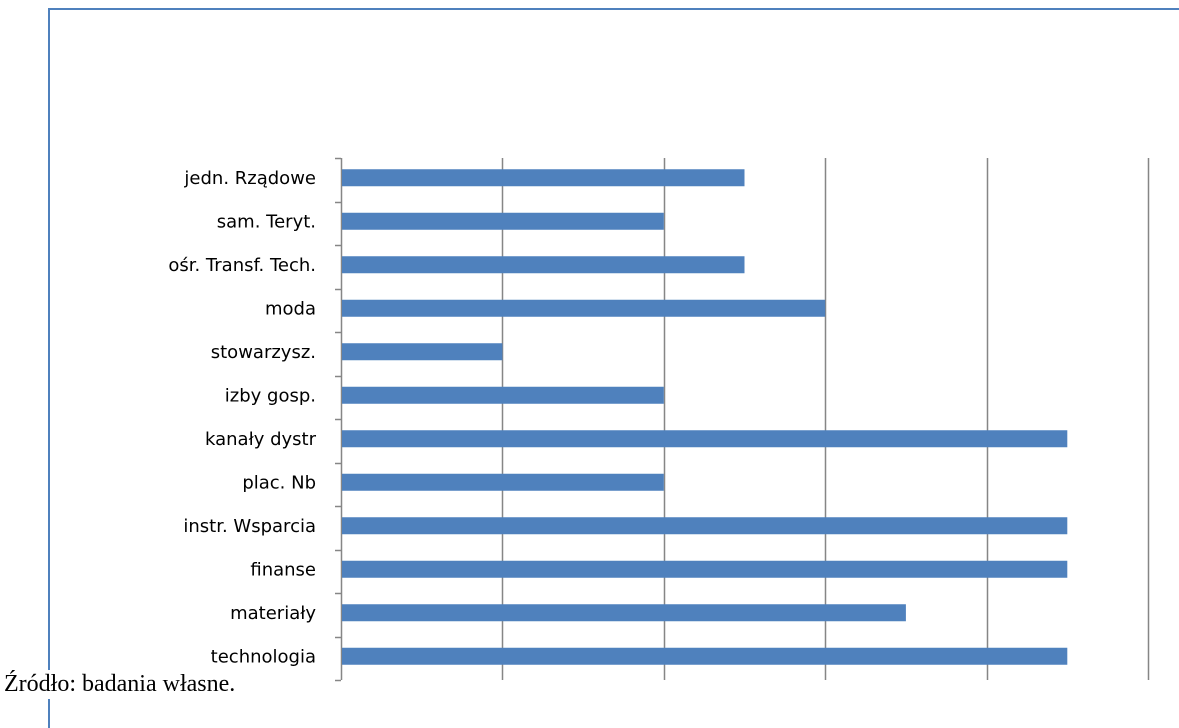 The height and width of the screenshot is (728, 1179). Describe the element at coordinates (123, 684) in the screenshot. I see `source-caption: Źródło: badania własne.` at that location.